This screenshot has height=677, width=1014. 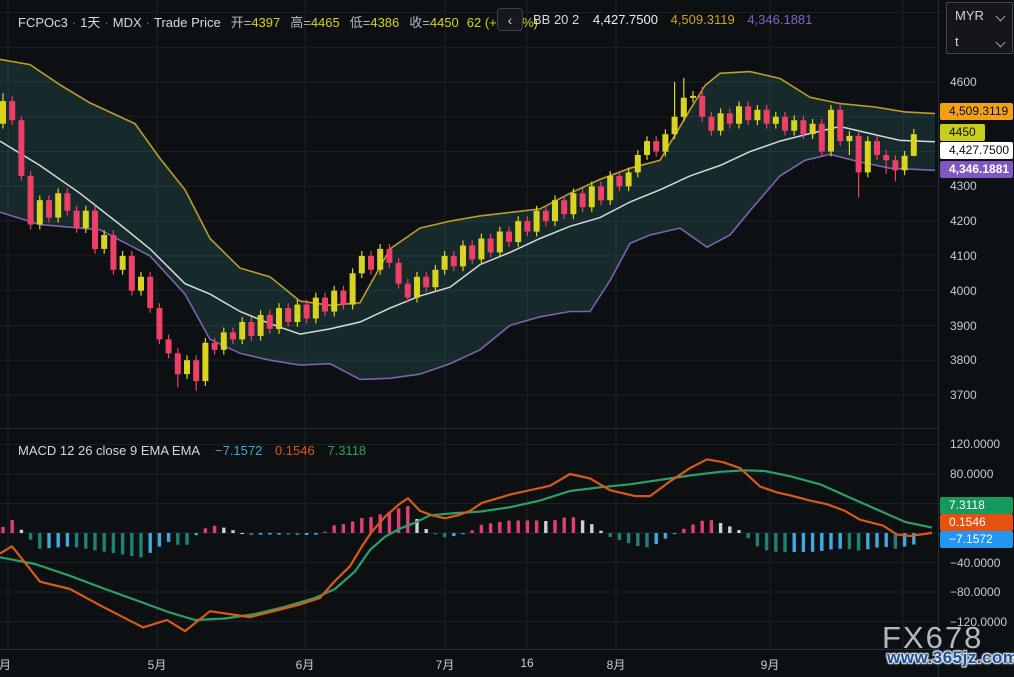 I want to click on interval-label: 1天, so click(x=90, y=22).